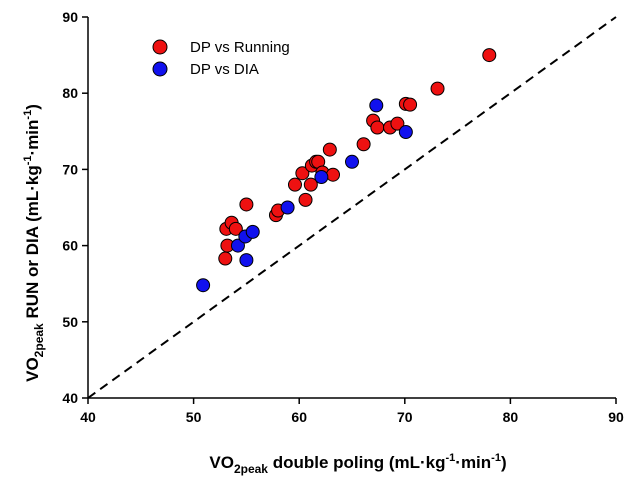 The height and width of the screenshot is (477, 635). Describe the element at coordinates (616, 417) in the screenshot. I see `x-tick-label: 90` at that location.